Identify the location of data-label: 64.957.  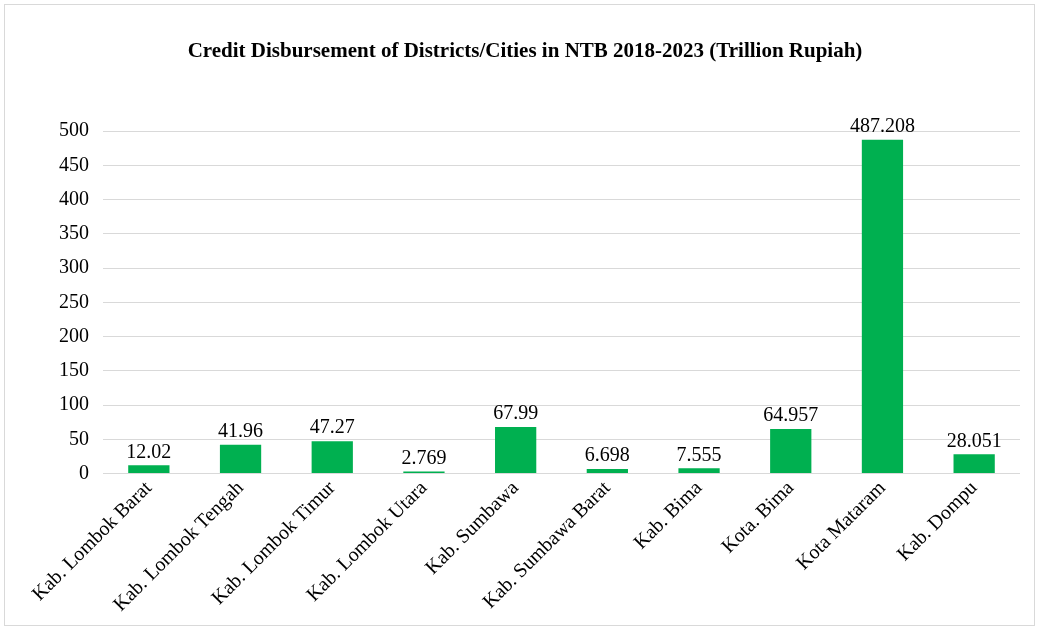
(791, 414).